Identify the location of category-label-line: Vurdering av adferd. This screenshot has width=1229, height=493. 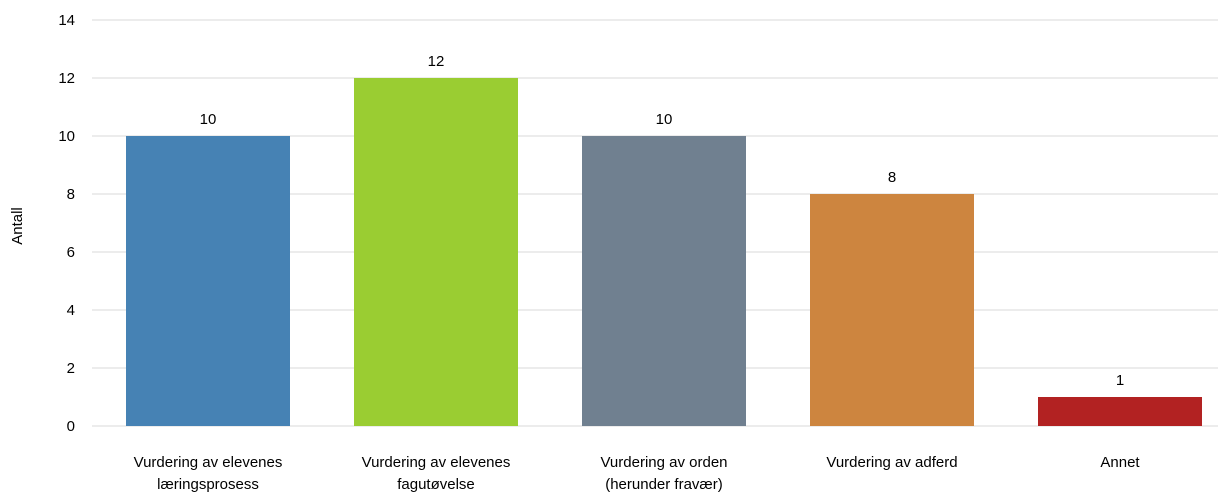
(891, 462).